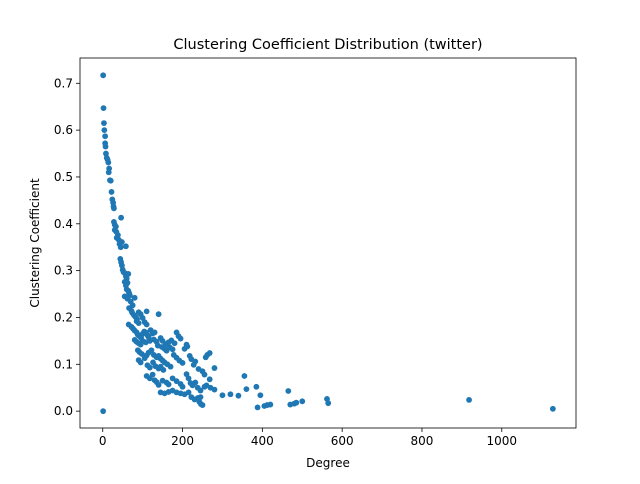 The height and width of the screenshot is (484, 640). What do you see at coordinates (63, 83) in the screenshot?
I see `y-tick-label: 0.7` at bounding box center [63, 83].